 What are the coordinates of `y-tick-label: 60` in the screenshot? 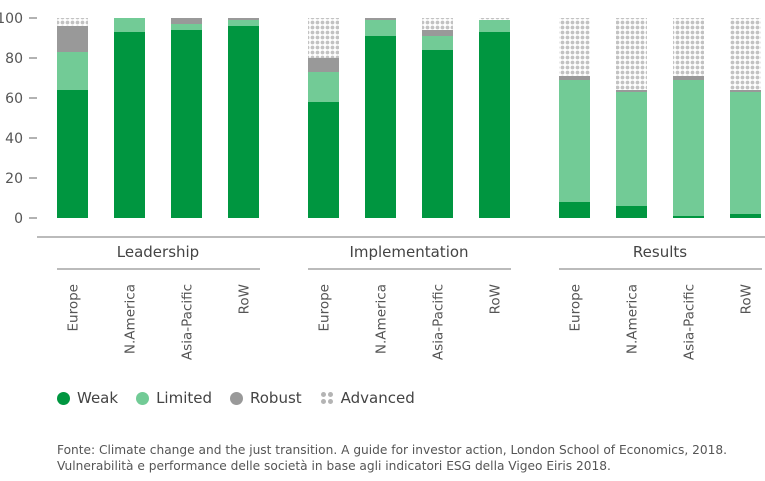 It's located at (14, 99).